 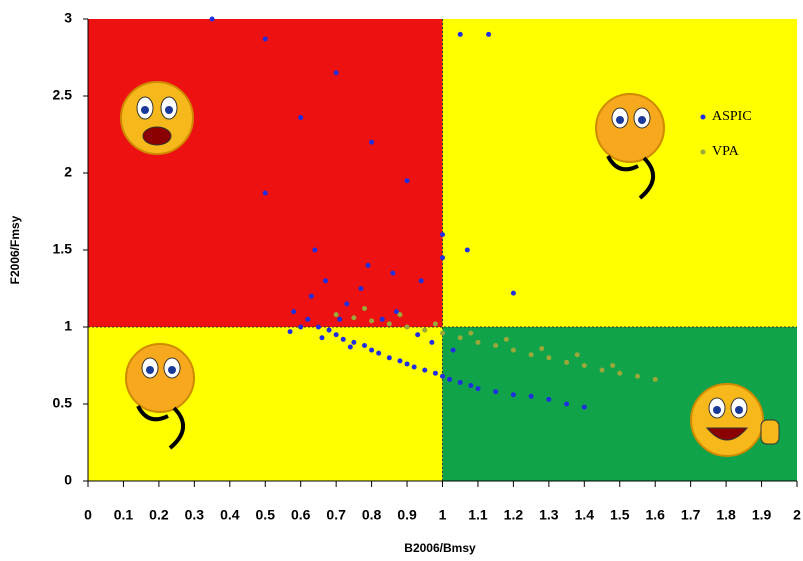 I want to click on y-tick-label: 2.5, so click(x=63, y=95).